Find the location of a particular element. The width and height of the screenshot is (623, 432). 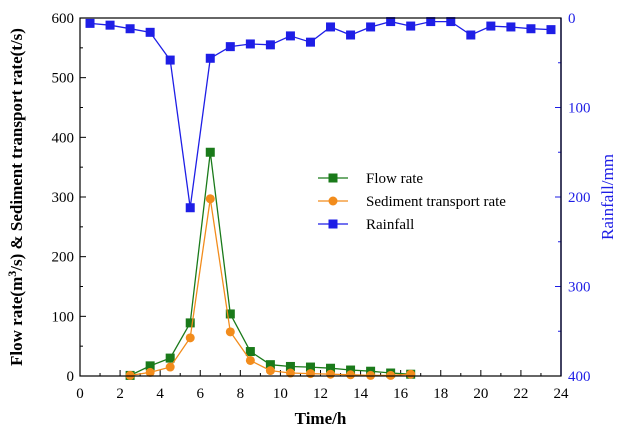

left-y-tick-label: 400 is located at coordinates (63, 138).